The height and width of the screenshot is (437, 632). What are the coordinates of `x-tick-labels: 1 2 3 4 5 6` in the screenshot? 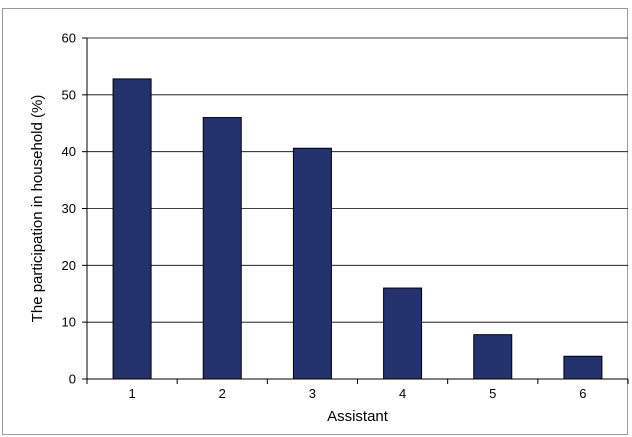 It's located at (357, 393).